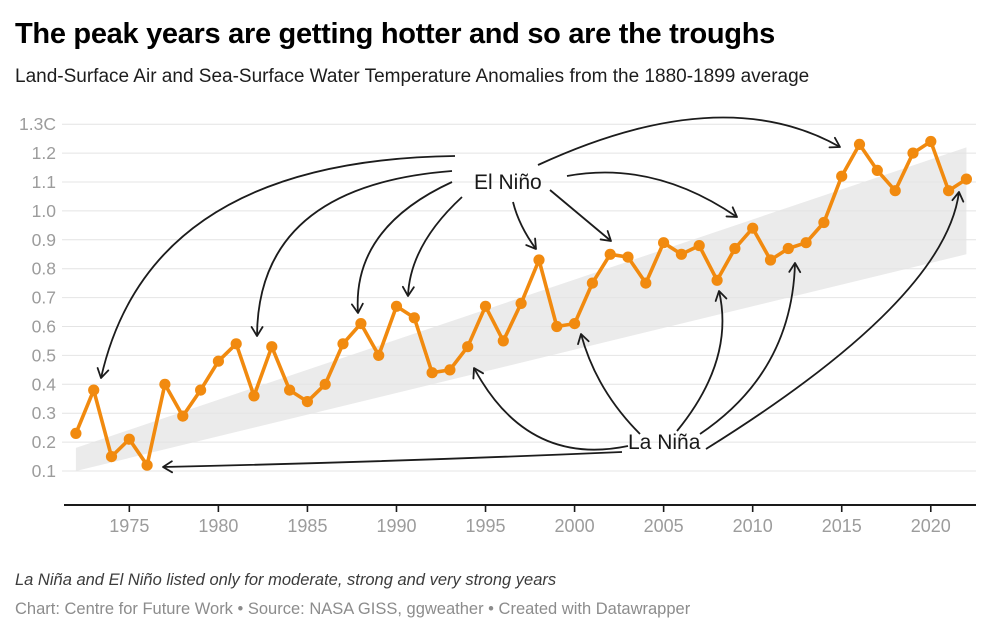 The image size is (1000, 636). What do you see at coordinates (931, 526) in the screenshot?
I see `x-tick-label: 2020` at bounding box center [931, 526].